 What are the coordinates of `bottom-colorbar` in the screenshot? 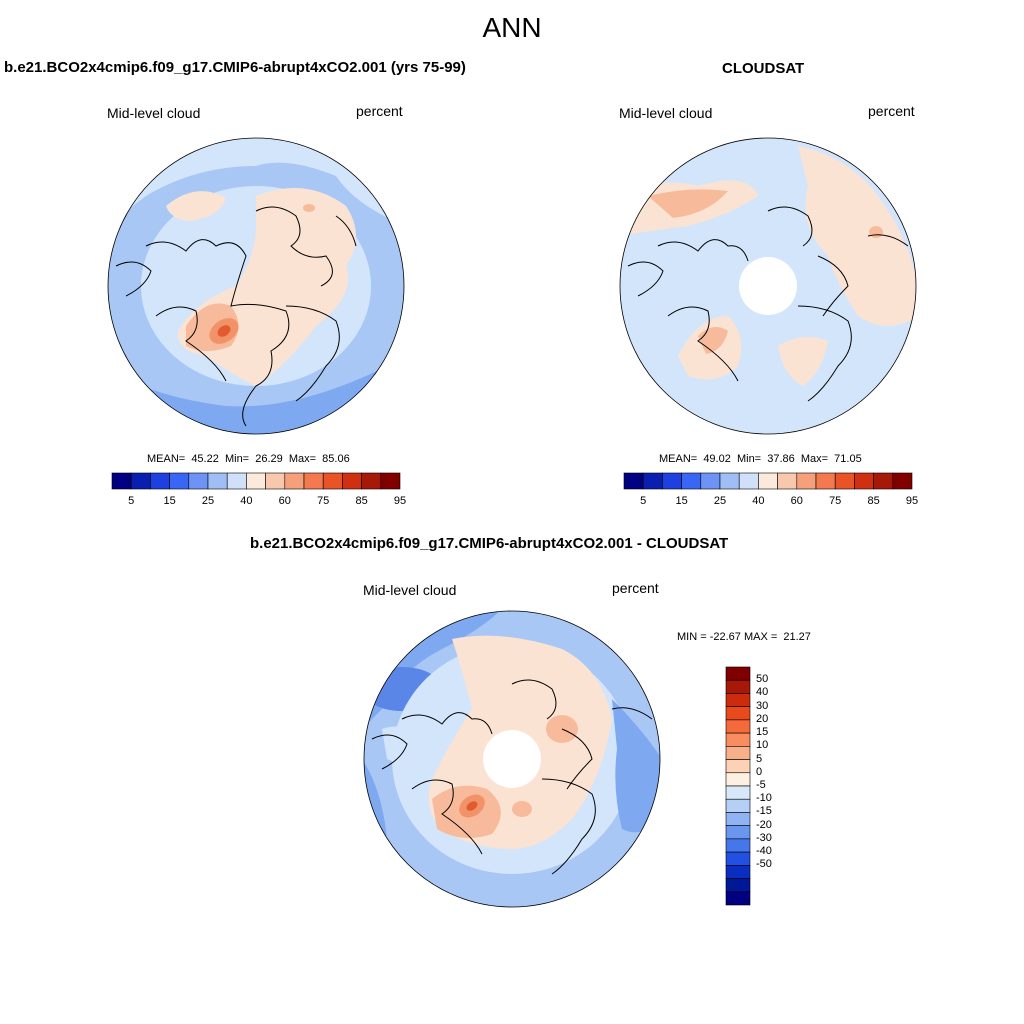 It's located at (738, 786).